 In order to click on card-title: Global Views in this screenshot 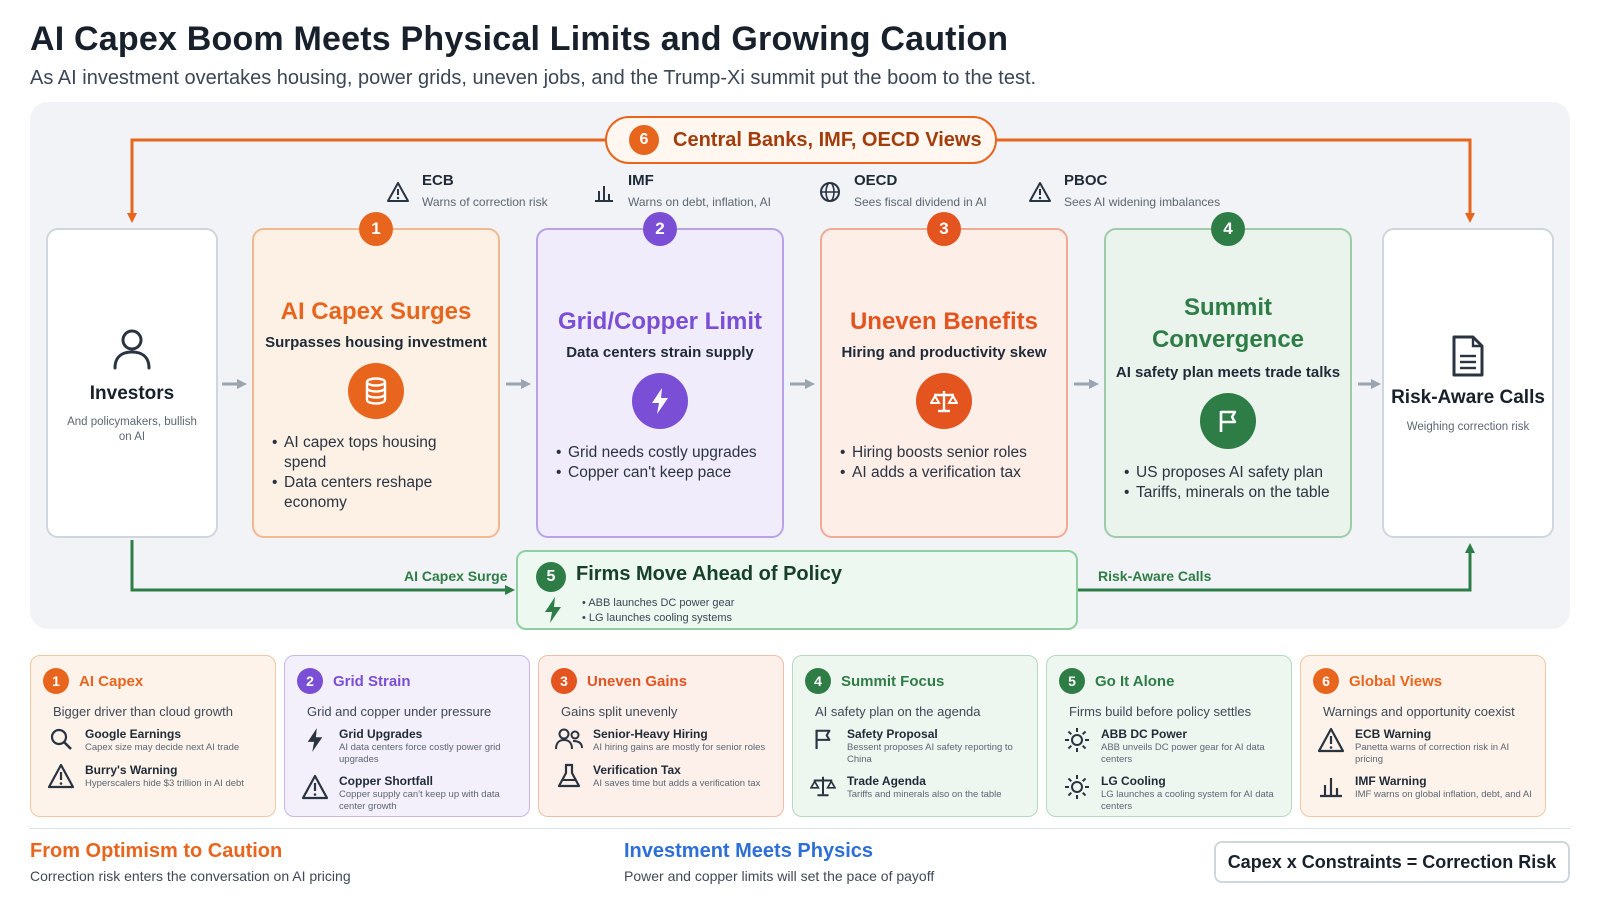, I will do `click(1396, 681)`.